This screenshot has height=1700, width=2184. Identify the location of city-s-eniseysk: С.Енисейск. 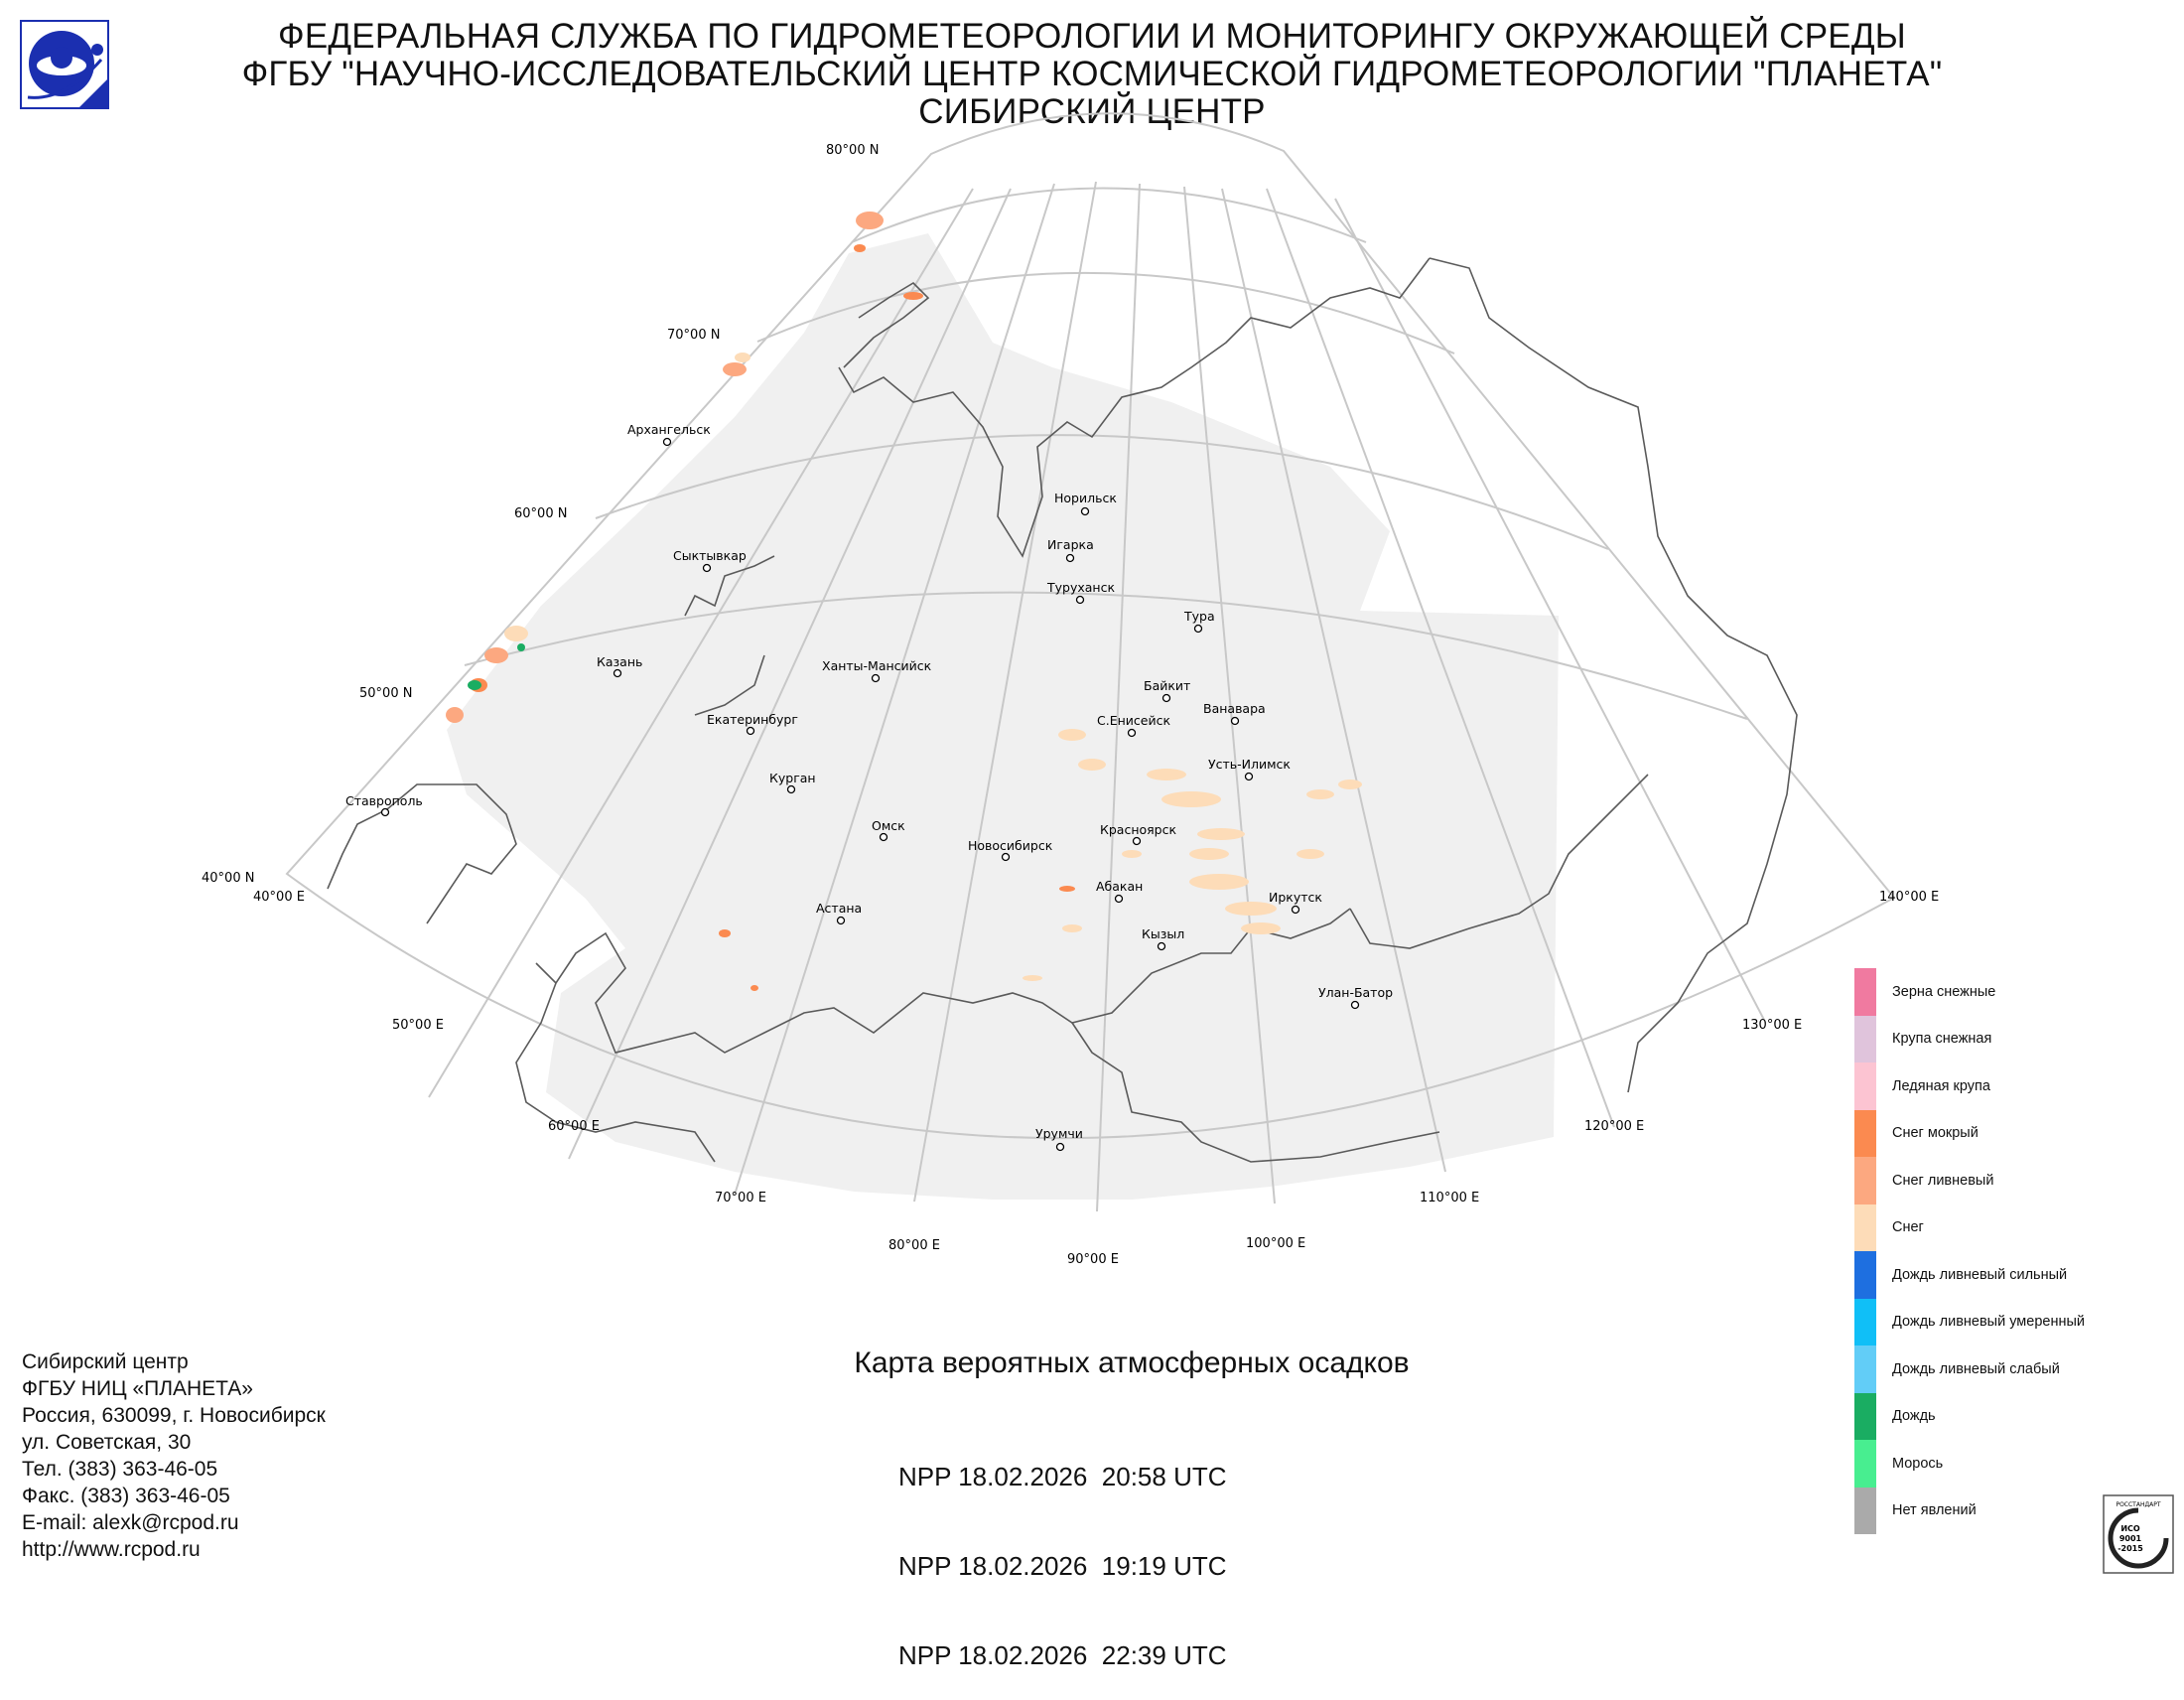
(1133, 720).